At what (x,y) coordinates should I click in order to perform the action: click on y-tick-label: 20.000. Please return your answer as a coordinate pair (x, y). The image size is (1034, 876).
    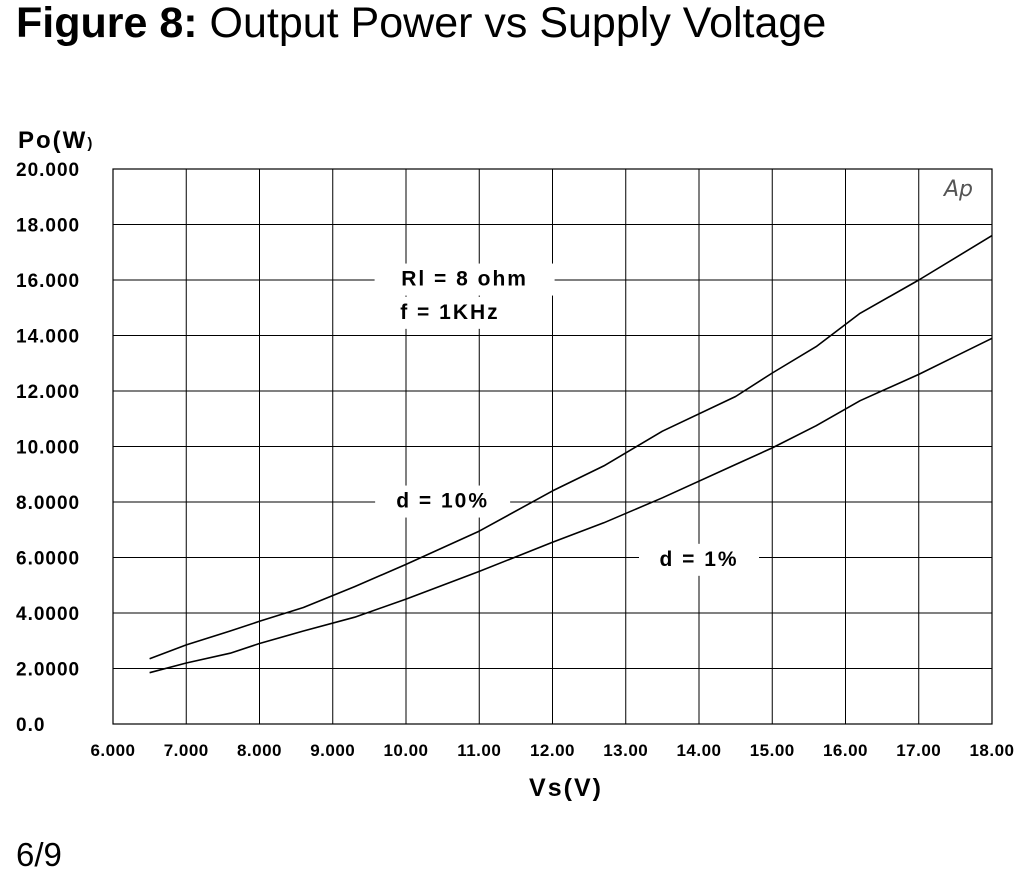
    Looking at the image, I should click on (48, 170).